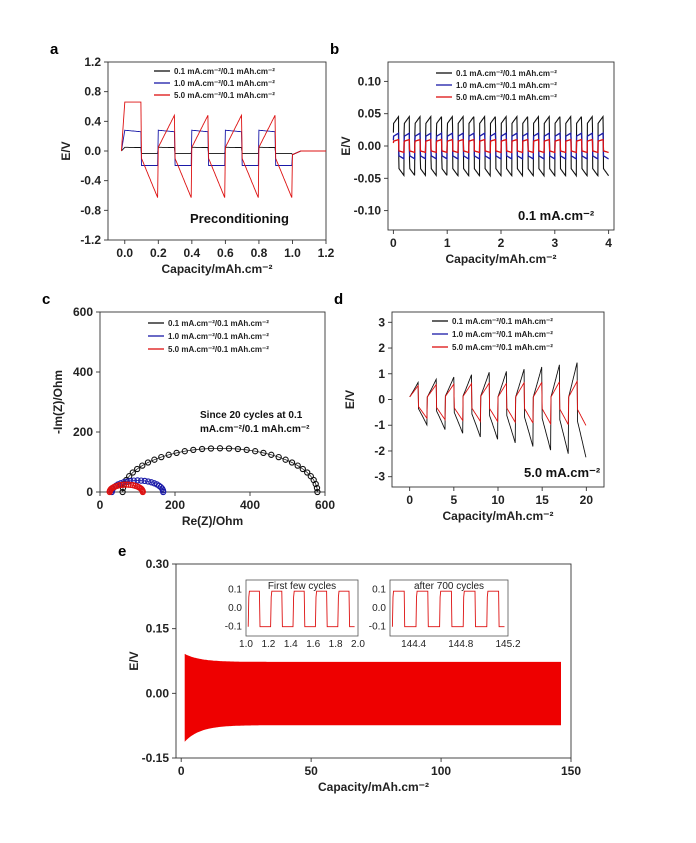 The width and height of the screenshot is (696, 843). Describe the element at coordinates (336, 644) in the screenshot. I see `inset-x-tick: 1.8` at that location.